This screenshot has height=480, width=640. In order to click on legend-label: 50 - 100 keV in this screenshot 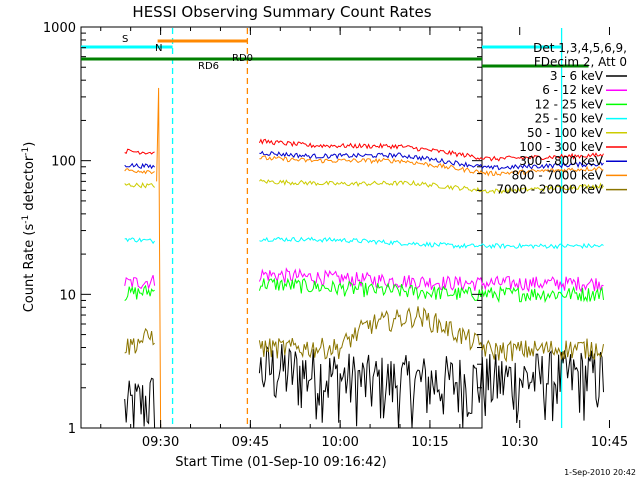, I will do `click(565, 133)`.